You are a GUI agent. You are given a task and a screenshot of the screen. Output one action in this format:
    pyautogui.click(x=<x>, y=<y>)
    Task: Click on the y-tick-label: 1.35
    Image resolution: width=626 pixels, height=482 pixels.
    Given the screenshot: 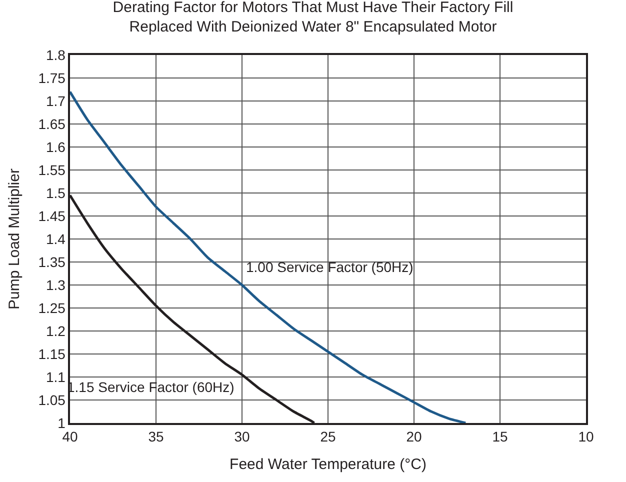 What is the action you would take?
    pyautogui.click(x=52, y=262)
    